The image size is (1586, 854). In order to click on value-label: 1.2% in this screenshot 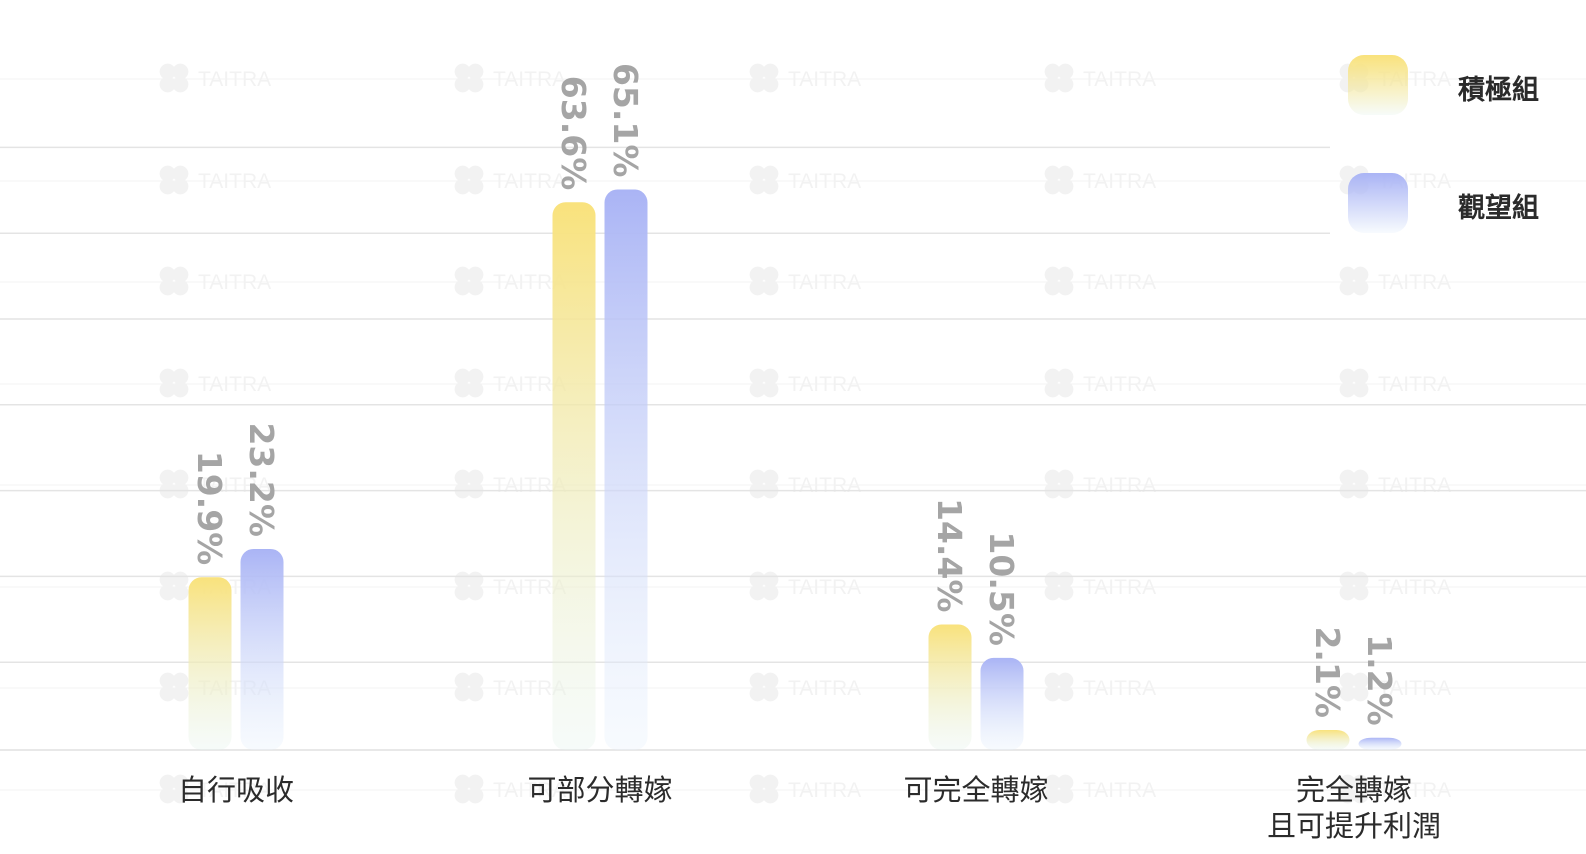, I will do `click(1379, 680)`.